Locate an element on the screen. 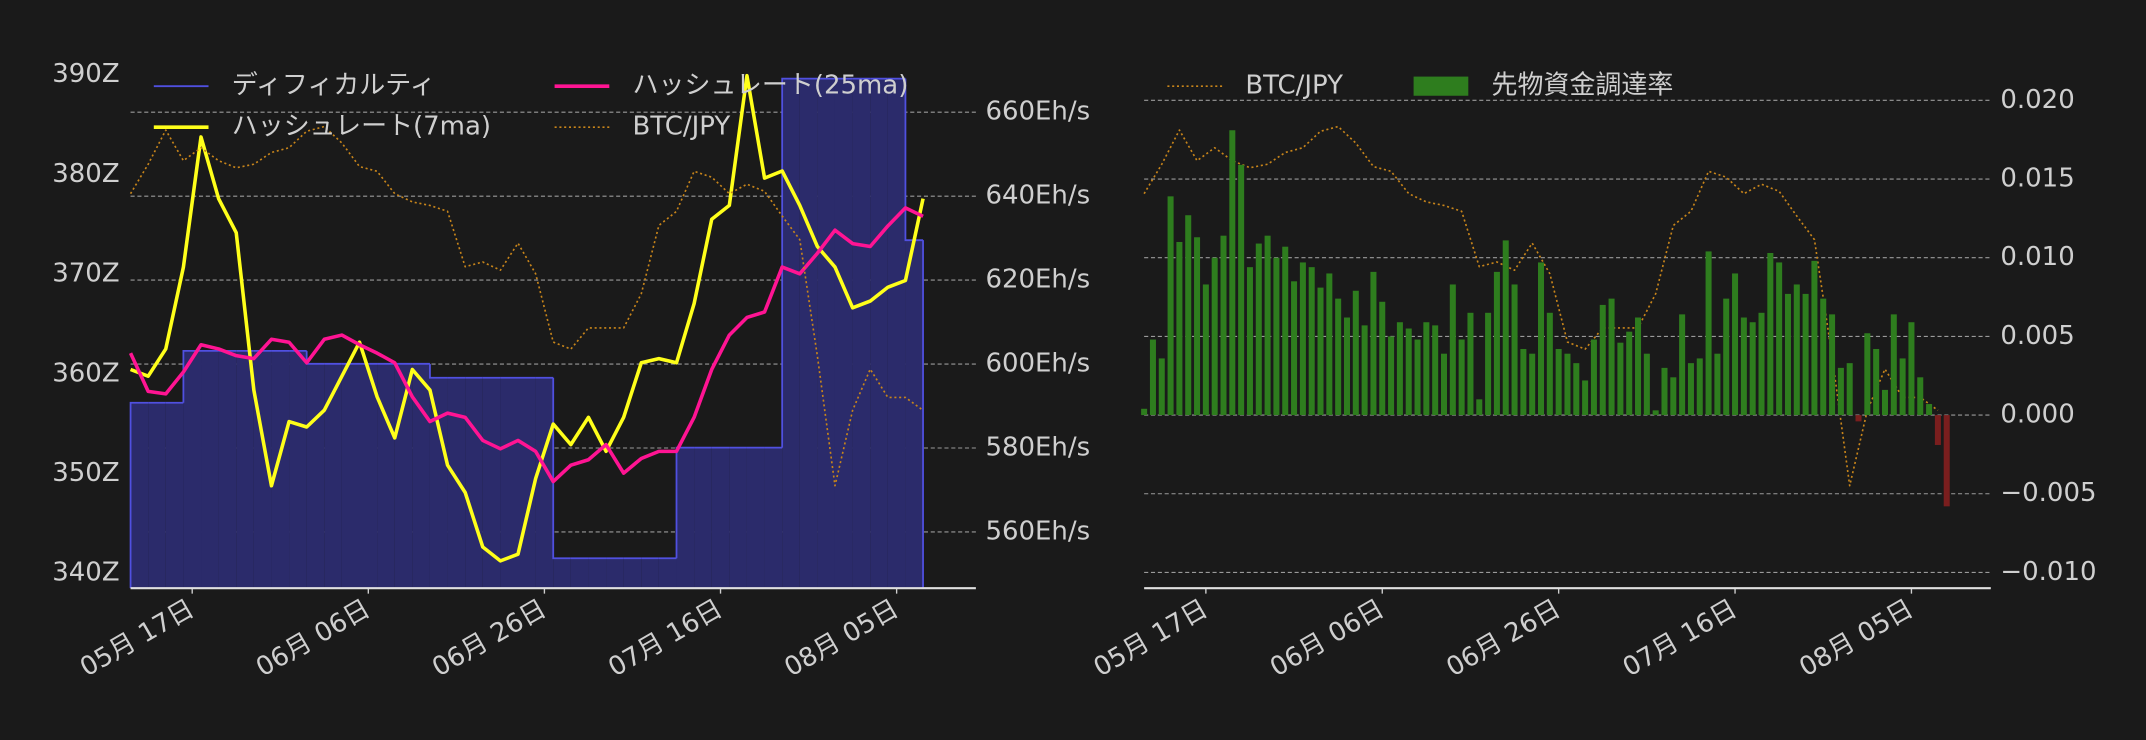  series-line is located at coordinates (526, 345).